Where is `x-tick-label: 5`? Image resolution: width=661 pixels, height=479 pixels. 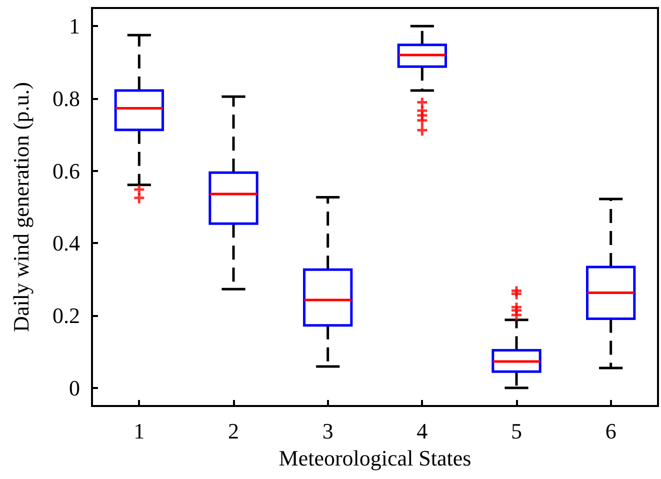
x-tick-label: 5 is located at coordinates (516, 431).